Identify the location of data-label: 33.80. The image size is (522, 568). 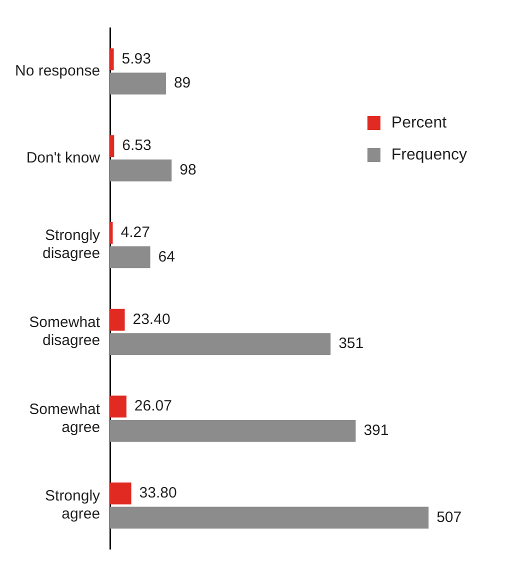
(158, 493).